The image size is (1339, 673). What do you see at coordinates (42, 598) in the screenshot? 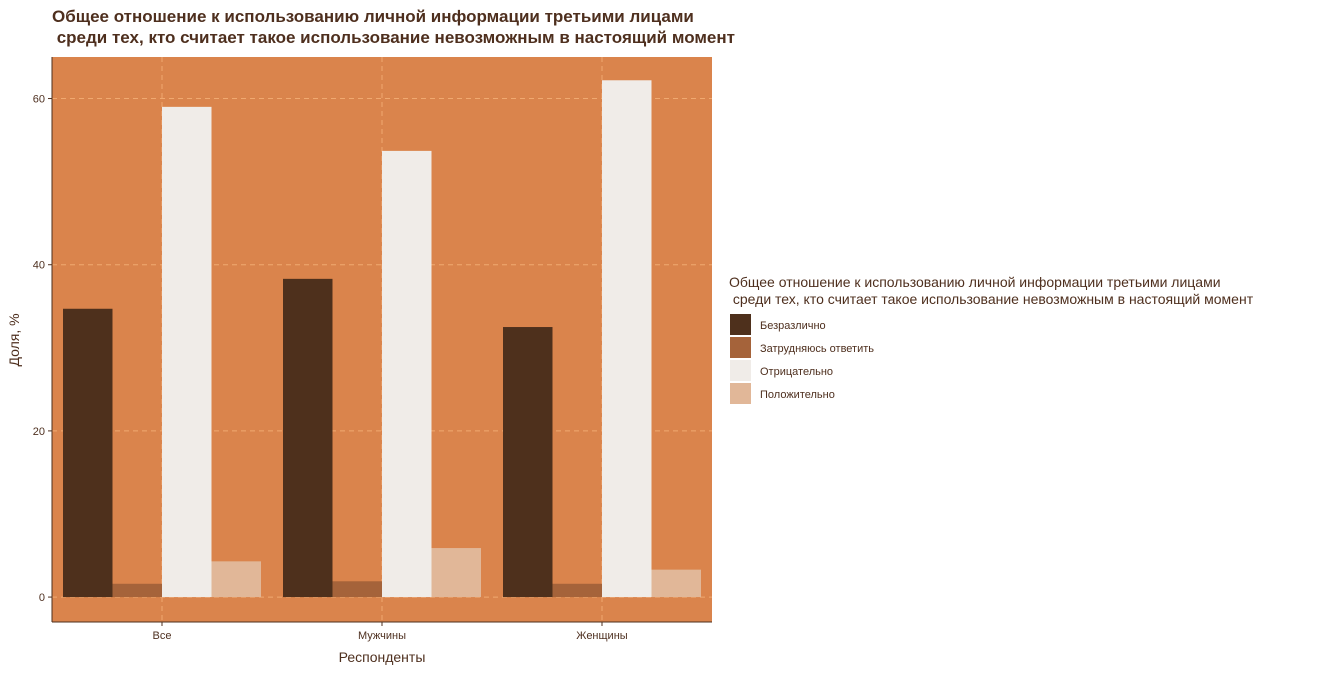
I see `y-tick-label: 0` at bounding box center [42, 598].